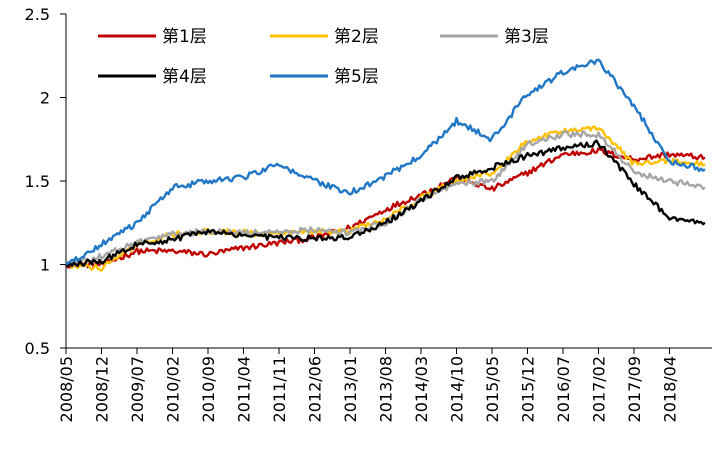 The image size is (723, 453). What do you see at coordinates (244, 389) in the screenshot?
I see `x-tick-label: 2011/04` at bounding box center [244, 389].